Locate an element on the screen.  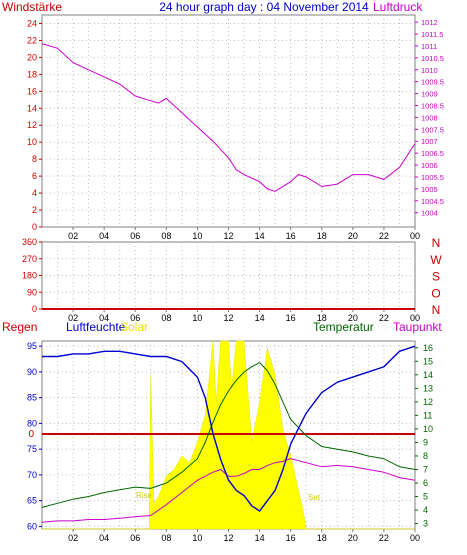
temperature-tick-label: 7 is located at coordinates (425, 469).